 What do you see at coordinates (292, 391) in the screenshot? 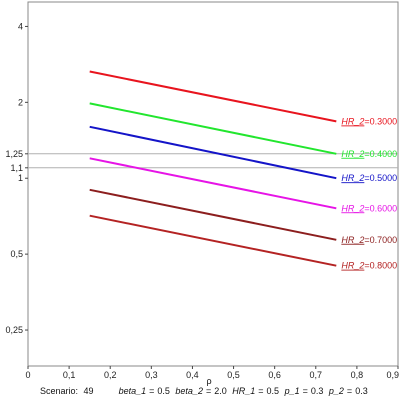
I see `param-key-p-1: p_1` at bounding box center [292, 391].